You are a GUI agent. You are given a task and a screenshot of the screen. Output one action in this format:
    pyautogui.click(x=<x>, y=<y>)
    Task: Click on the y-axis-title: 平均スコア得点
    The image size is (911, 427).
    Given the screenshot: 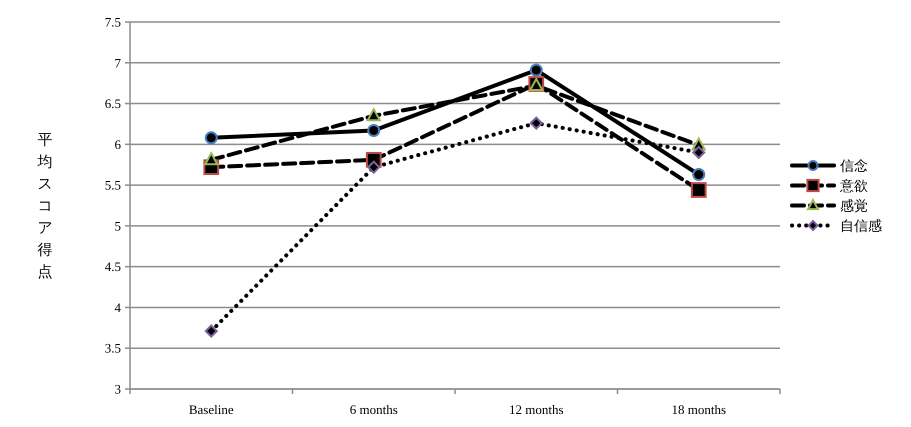 What is the action you would take?
    pyautogui.click(x=44, y=205)
    